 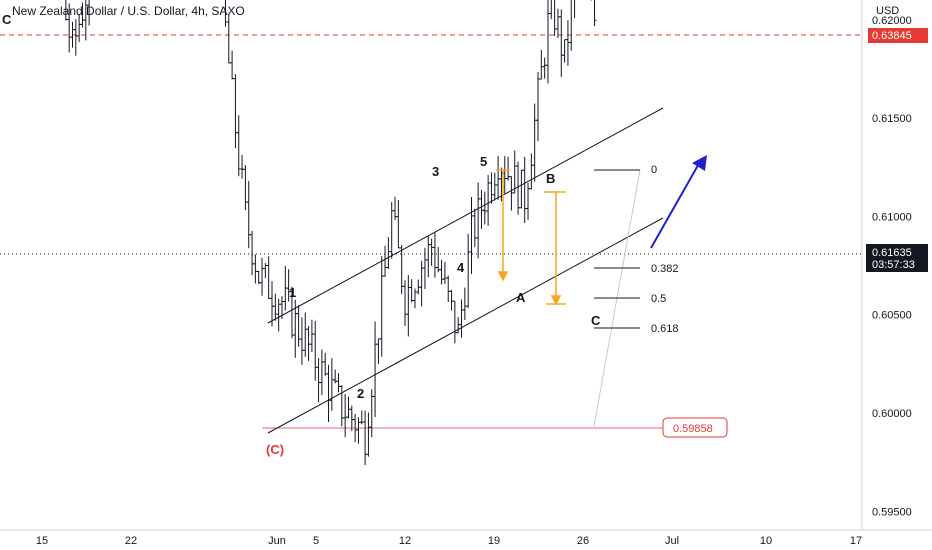 What do you see at coordinates (892, 36) in the screenshot?
I see `resistance-price-badge-text: 0.63845` at bounding box center [892, 36].